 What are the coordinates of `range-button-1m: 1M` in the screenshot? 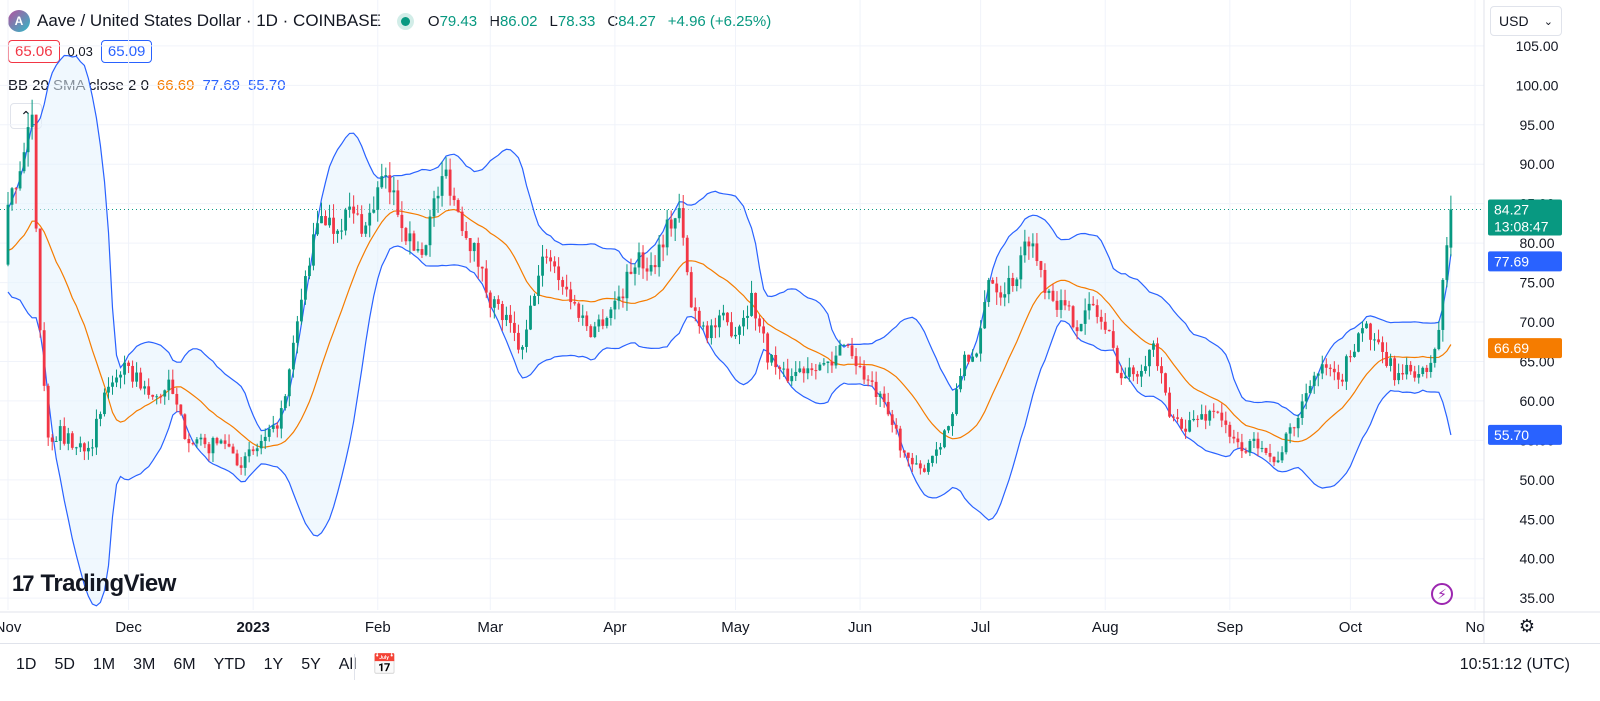 It's located at (104, 664).